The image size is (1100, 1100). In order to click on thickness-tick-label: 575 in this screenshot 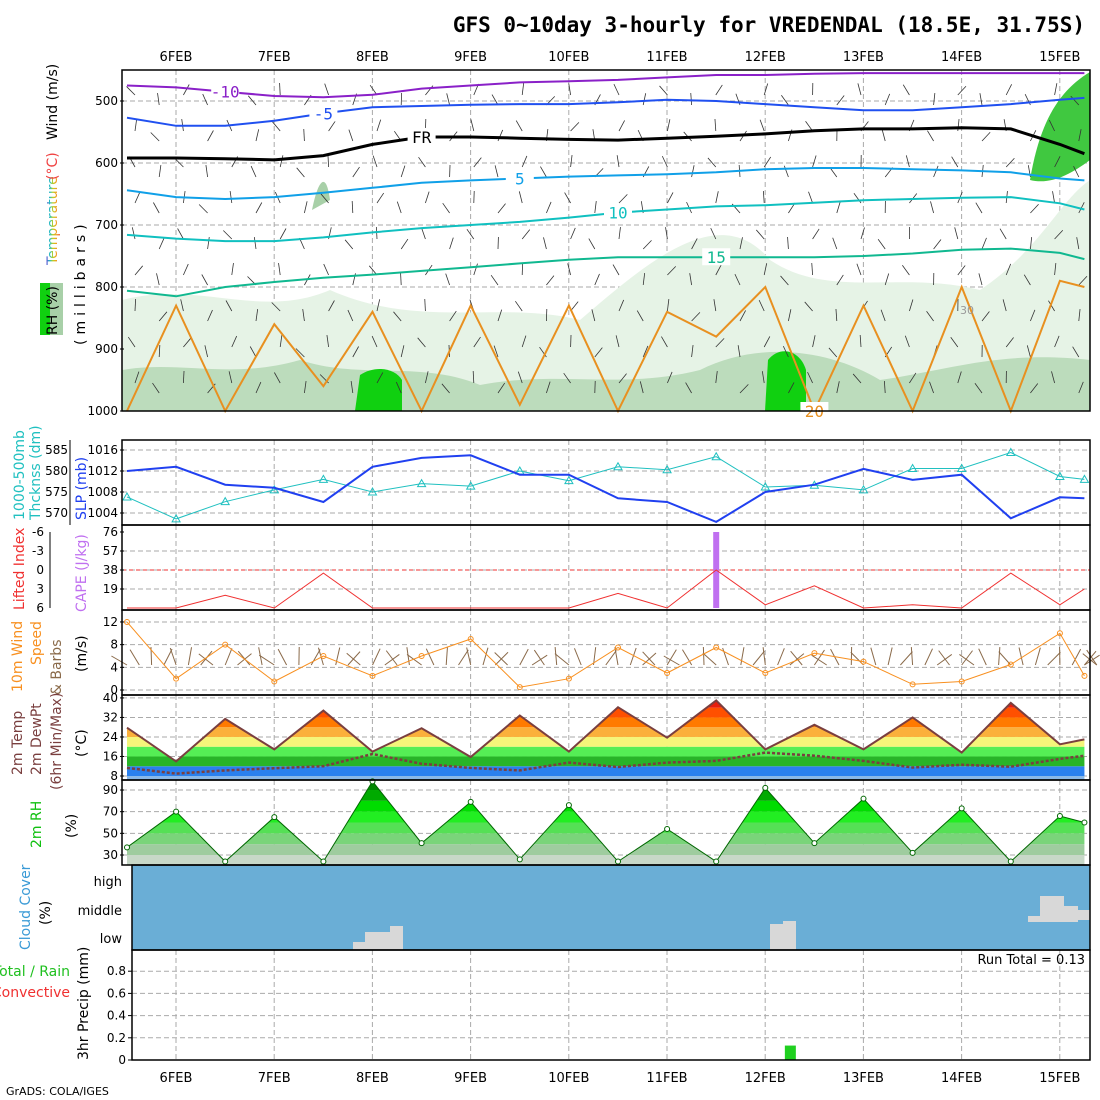, I will do `click(56, 492)`.